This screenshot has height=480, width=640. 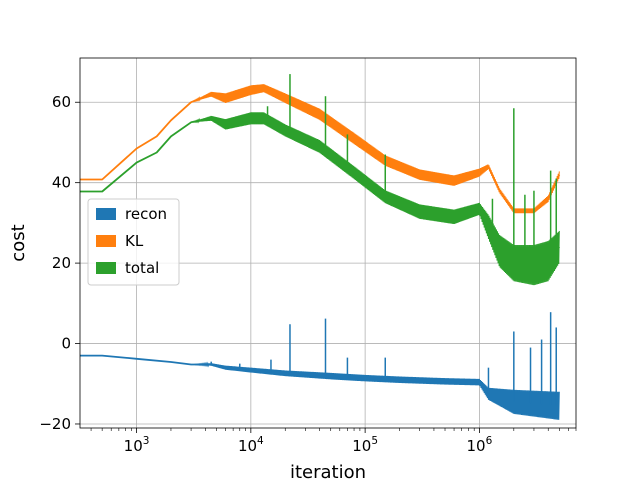 I want to click on legend: recon KL total, so click(x=133, y=242).